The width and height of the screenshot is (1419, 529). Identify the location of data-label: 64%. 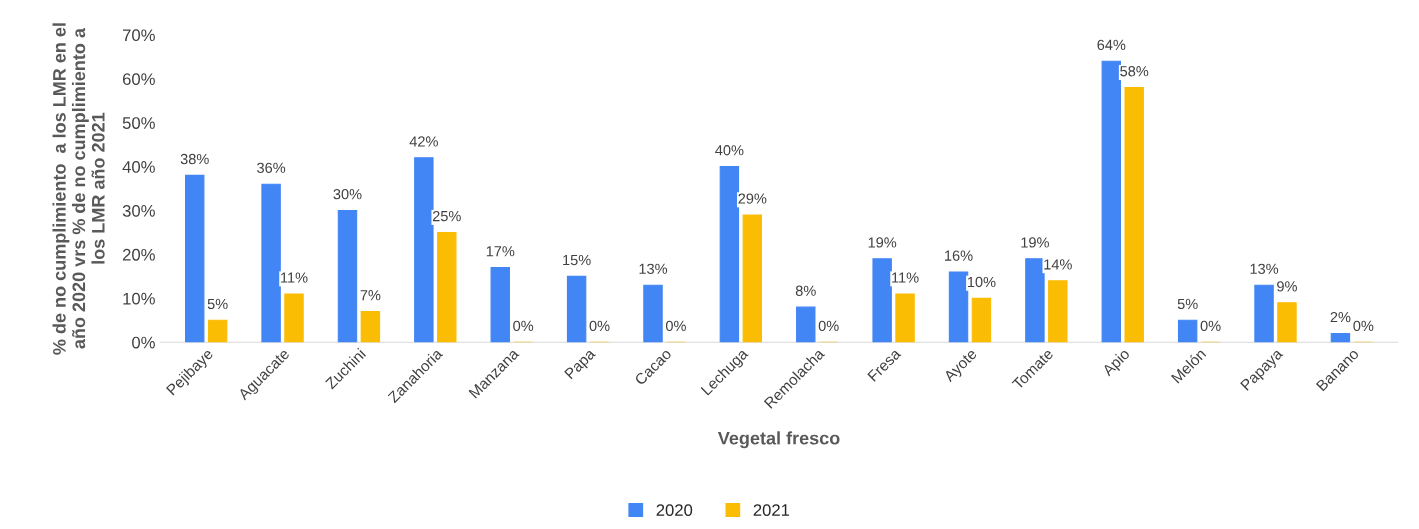
(1111, 45).